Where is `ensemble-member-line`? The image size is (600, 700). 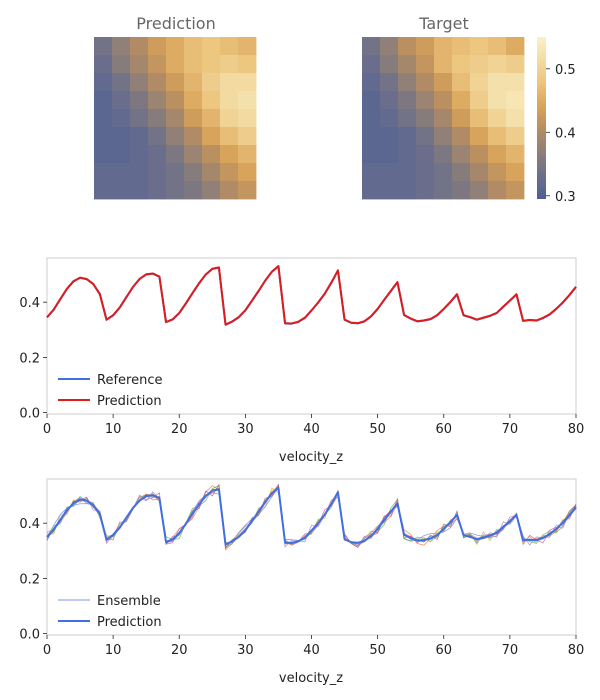 ensemble-member-line is located at coordinates (311, 515).